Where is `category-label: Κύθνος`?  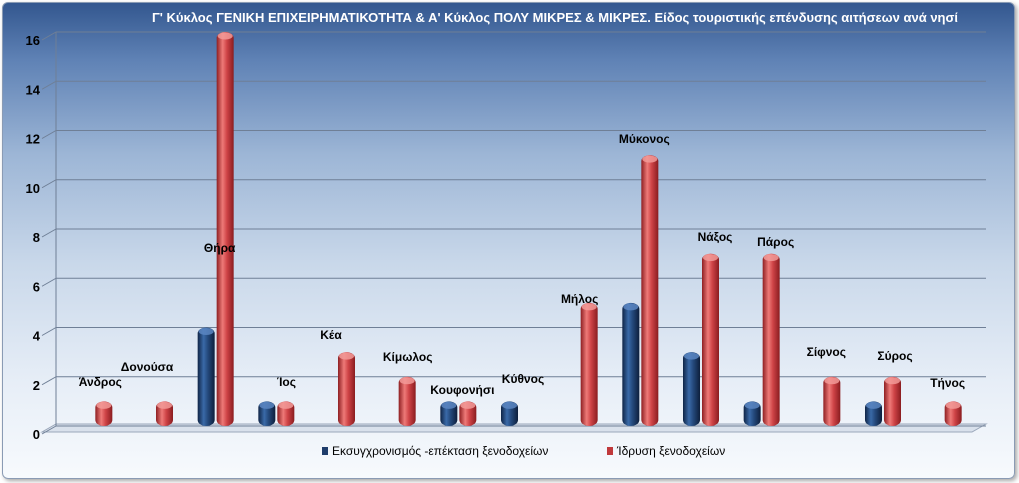
category-label: Κύθνος is located at coordinates (523, 379).